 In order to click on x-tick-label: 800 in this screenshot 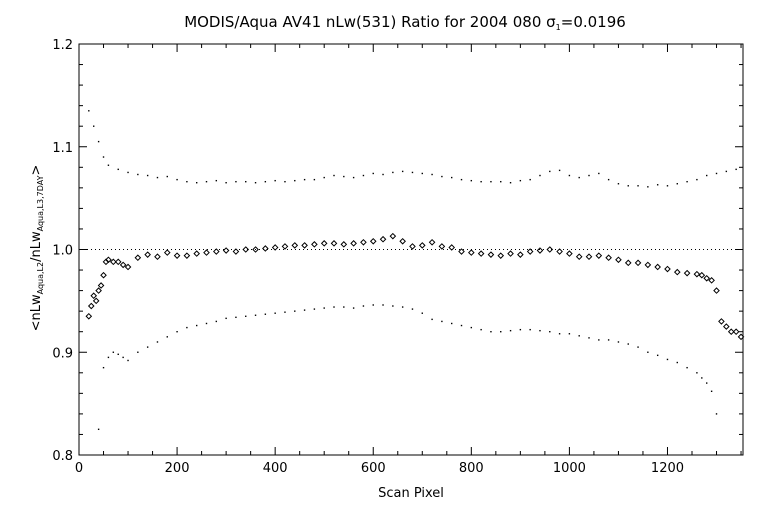, I will do `click(471, 468)`.